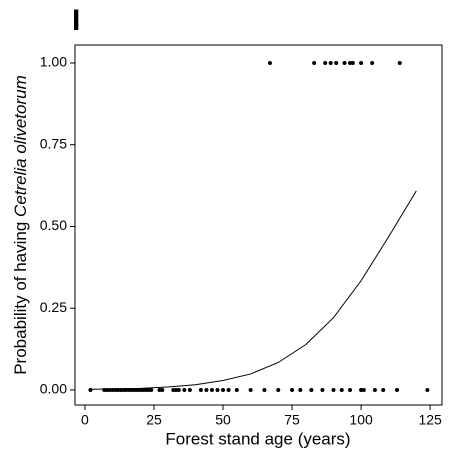 This screenshot has height=462, width=457. What do you see at coordinates (53, 62) in the screenshot?
I see `y-tick-label: 1.00` at bounding box center [53, 62].